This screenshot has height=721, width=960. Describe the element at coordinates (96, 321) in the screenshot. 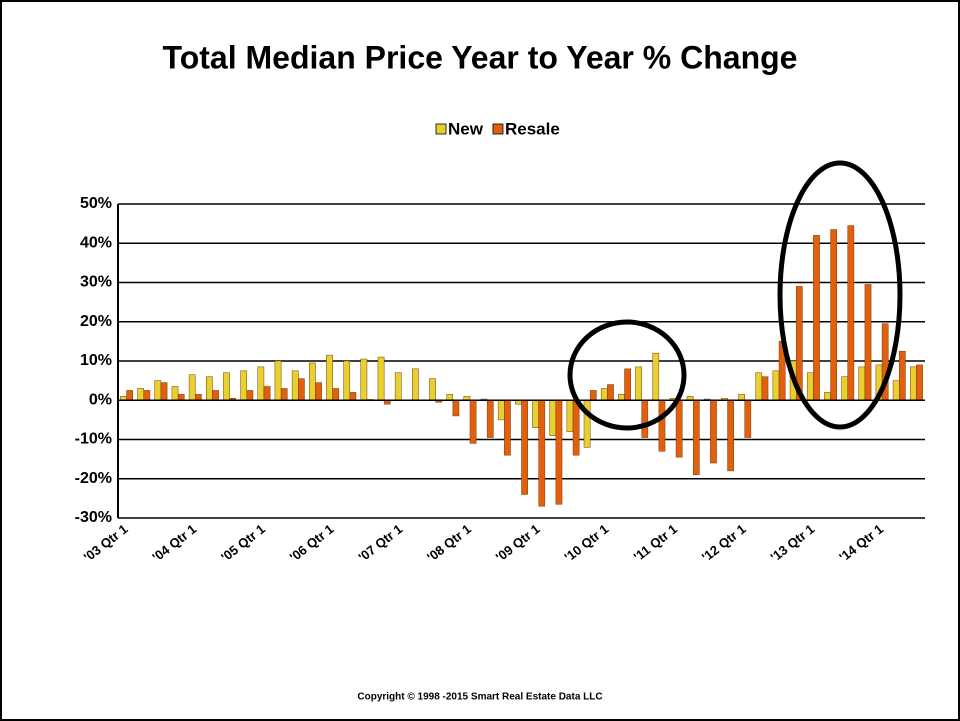

I see `y-tick-label: 20%` at that location.